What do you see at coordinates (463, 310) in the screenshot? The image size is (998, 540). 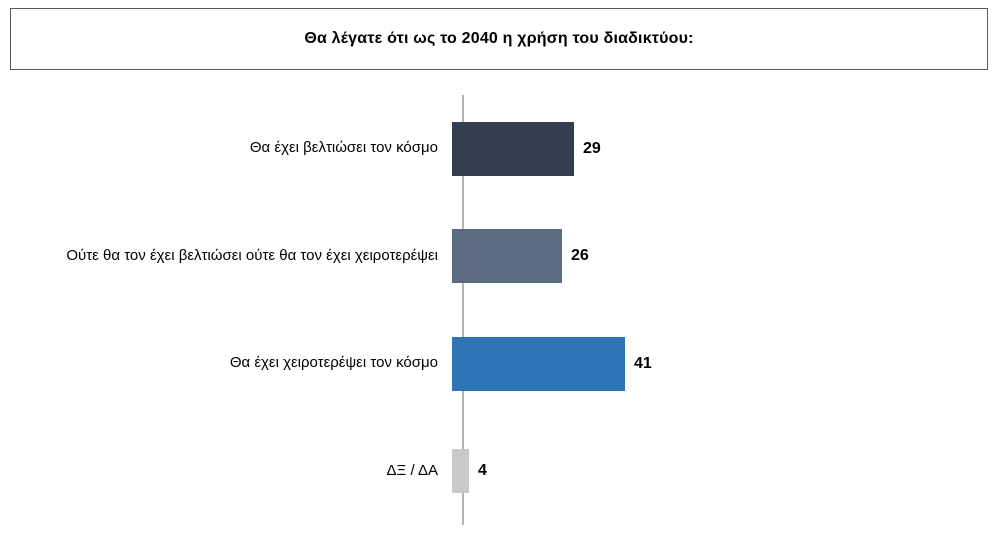 I see `y-axis-line` at bounding box center [463, 310].